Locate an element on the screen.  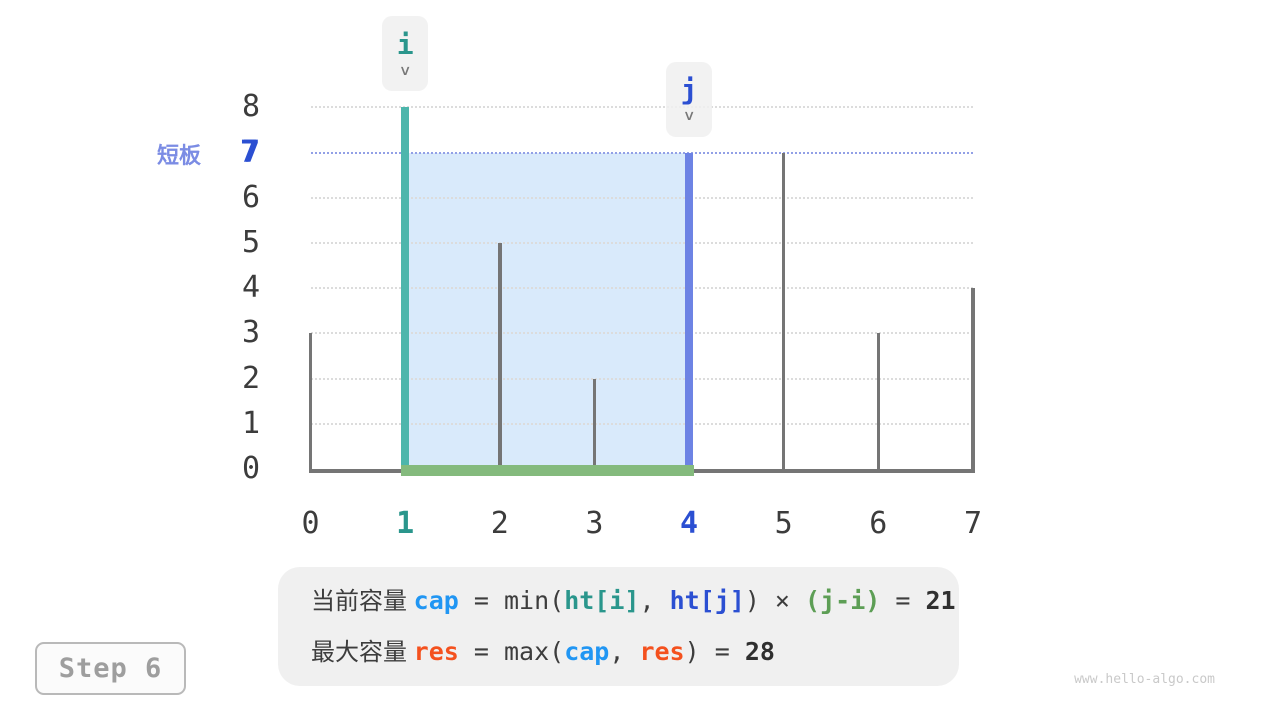
short-board-label: 短板 is located at coordinates (179, 155).